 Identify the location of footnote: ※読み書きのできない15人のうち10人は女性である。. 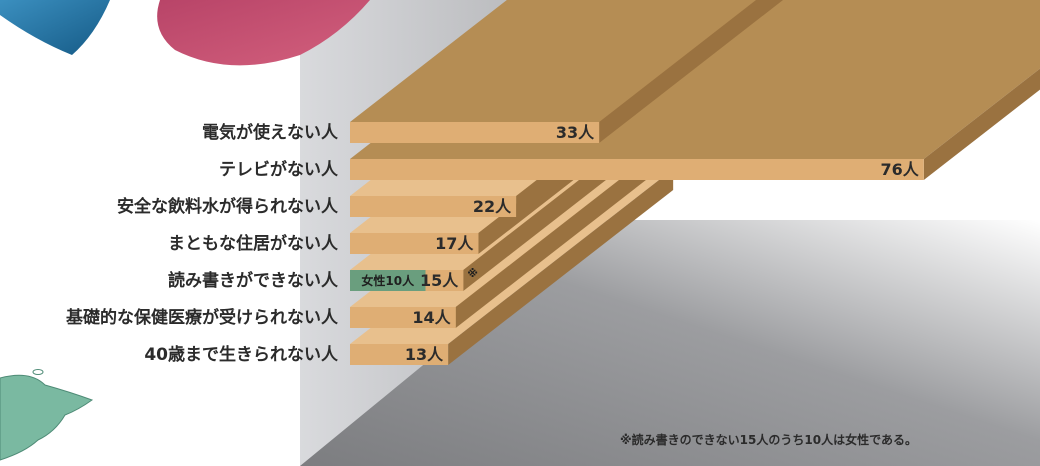
(768, 440).